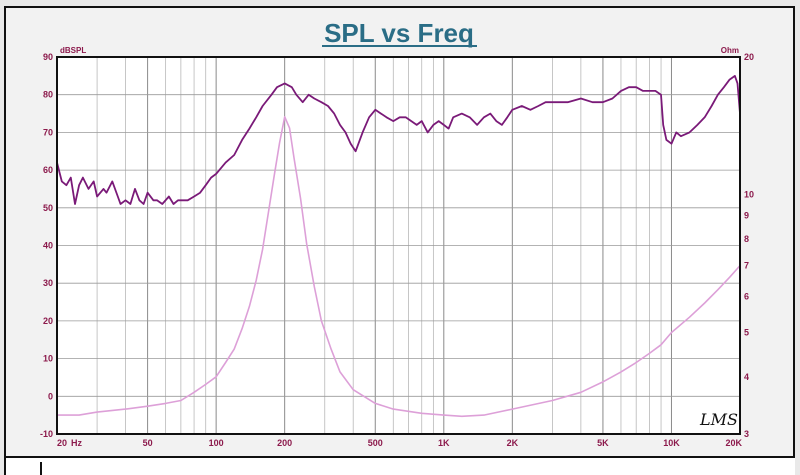 This screenshot has width=800, height=475. Describe the element at coordinates (284, 443) in the screenshot. I see `x-tick-label: 200` at that location.